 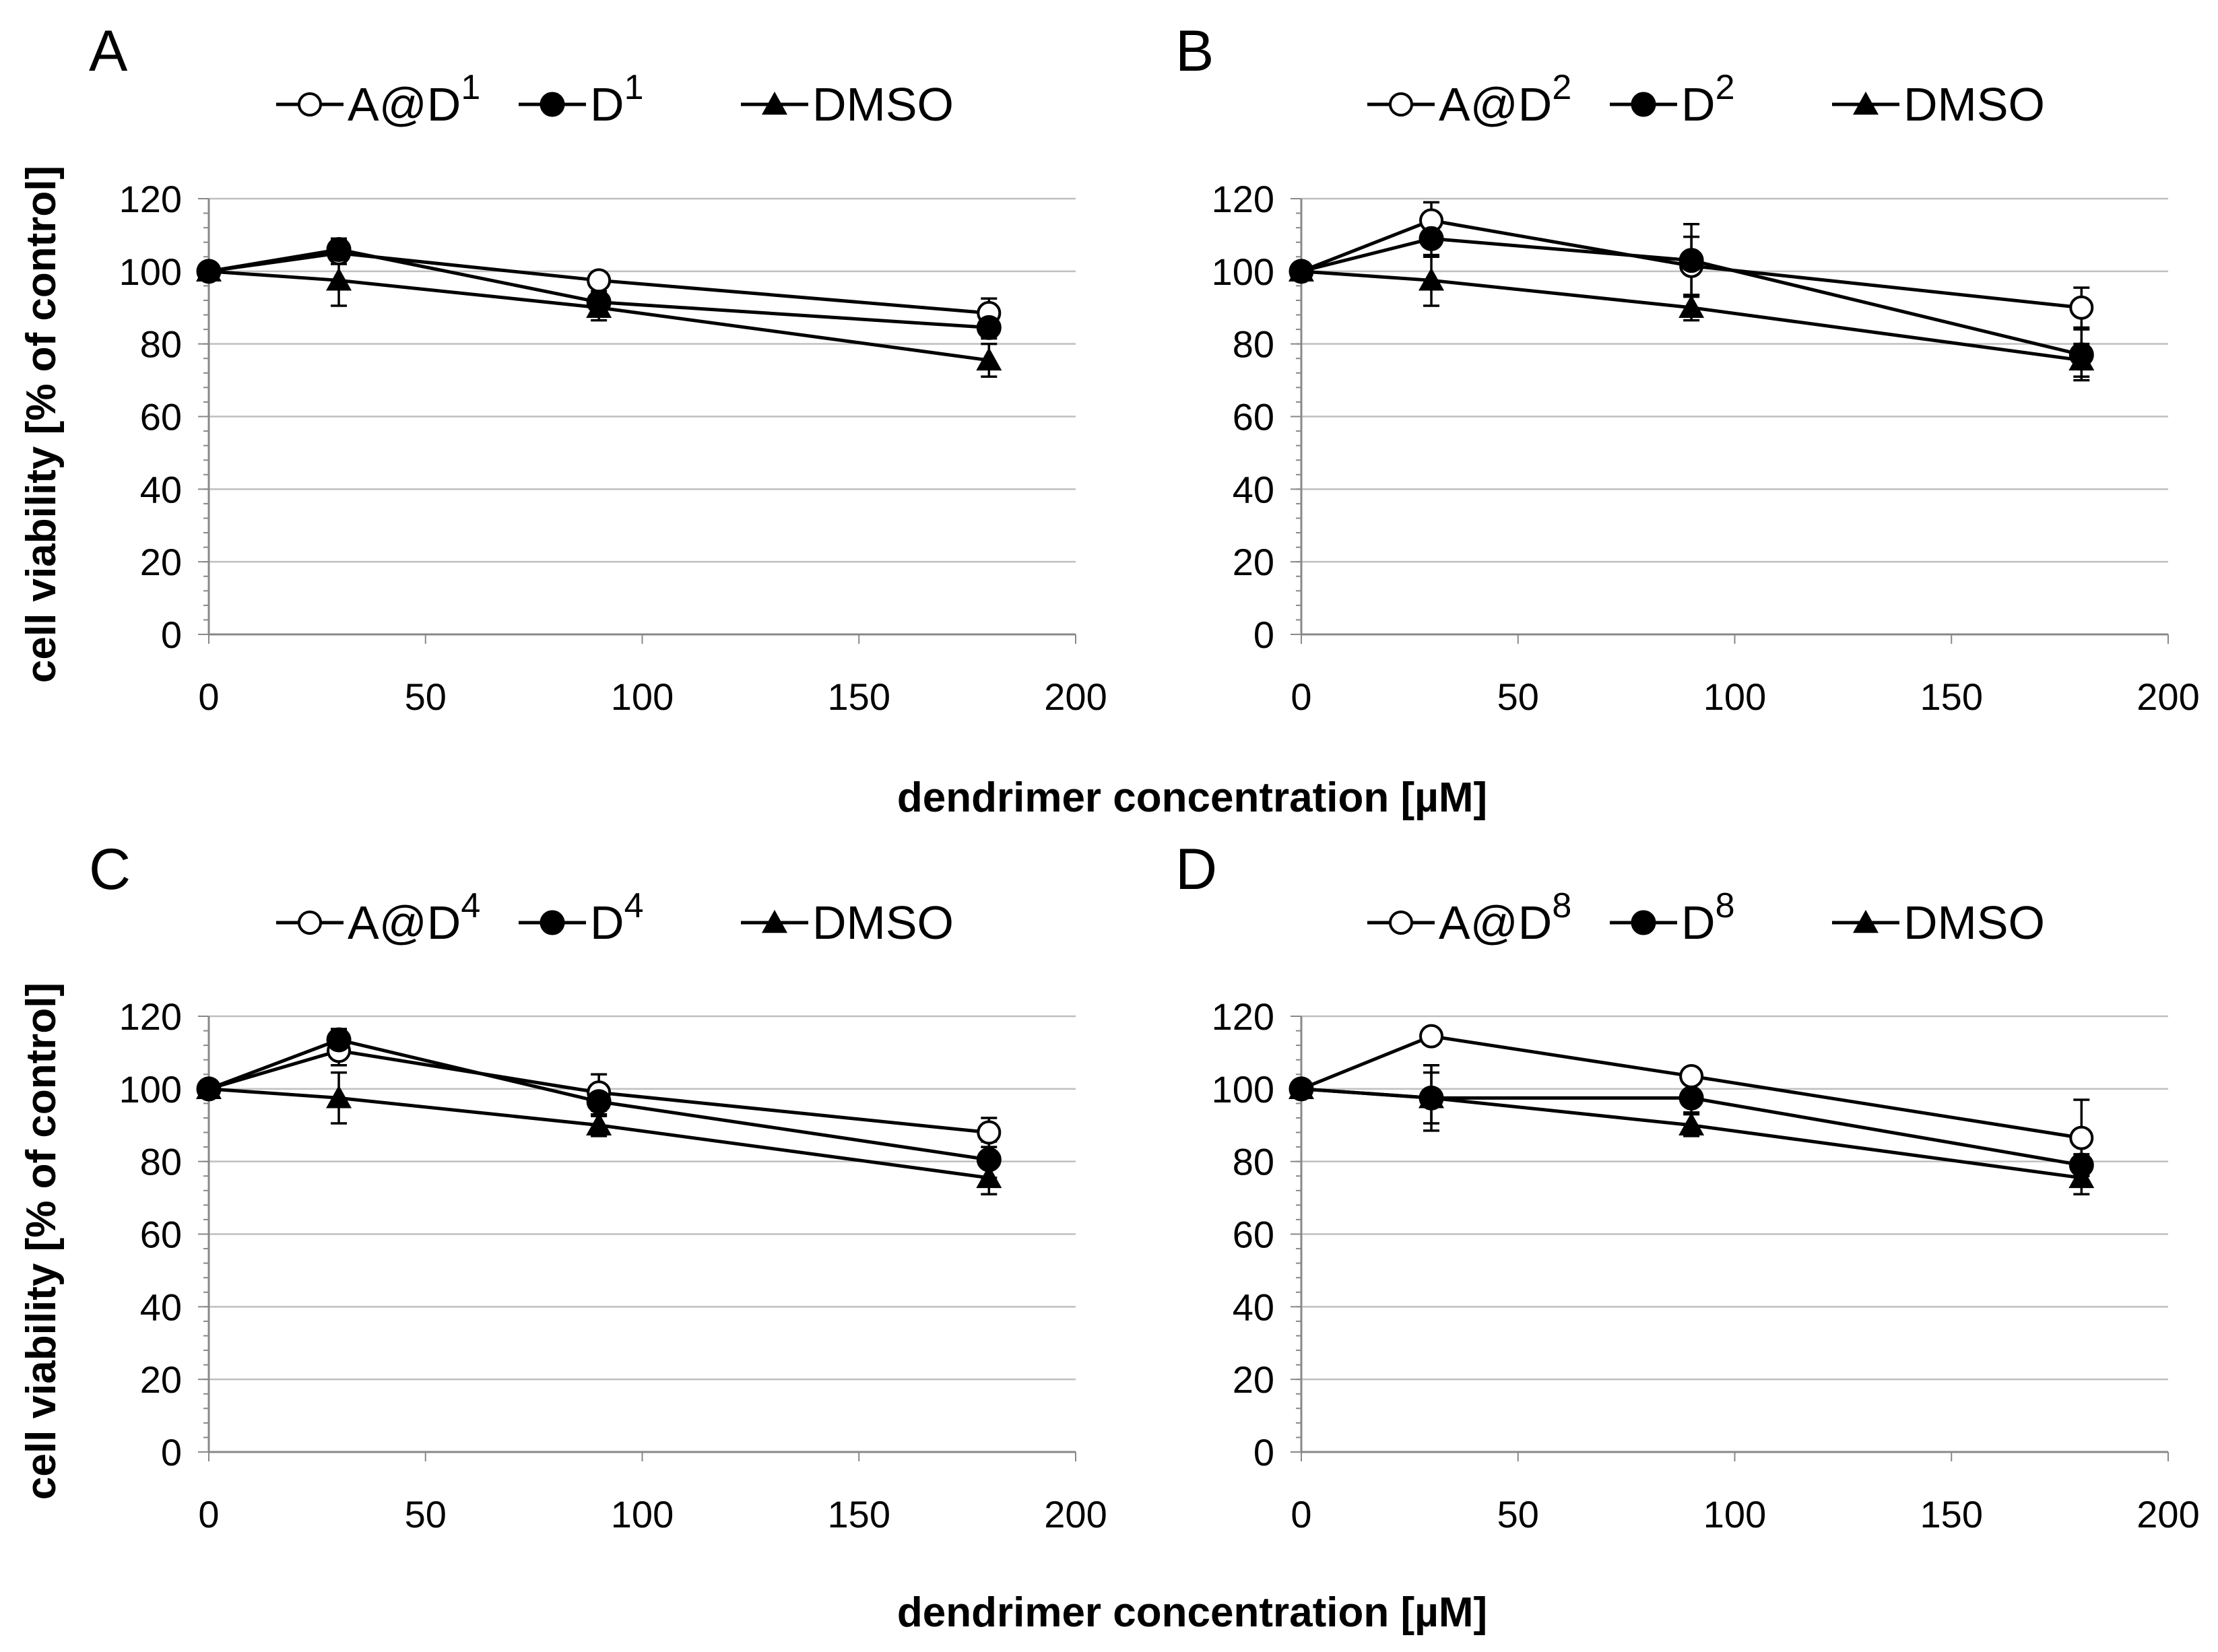 I want to click on y-axis-title-bottom: cell viability [% of control], so click(x=41, y=1241).